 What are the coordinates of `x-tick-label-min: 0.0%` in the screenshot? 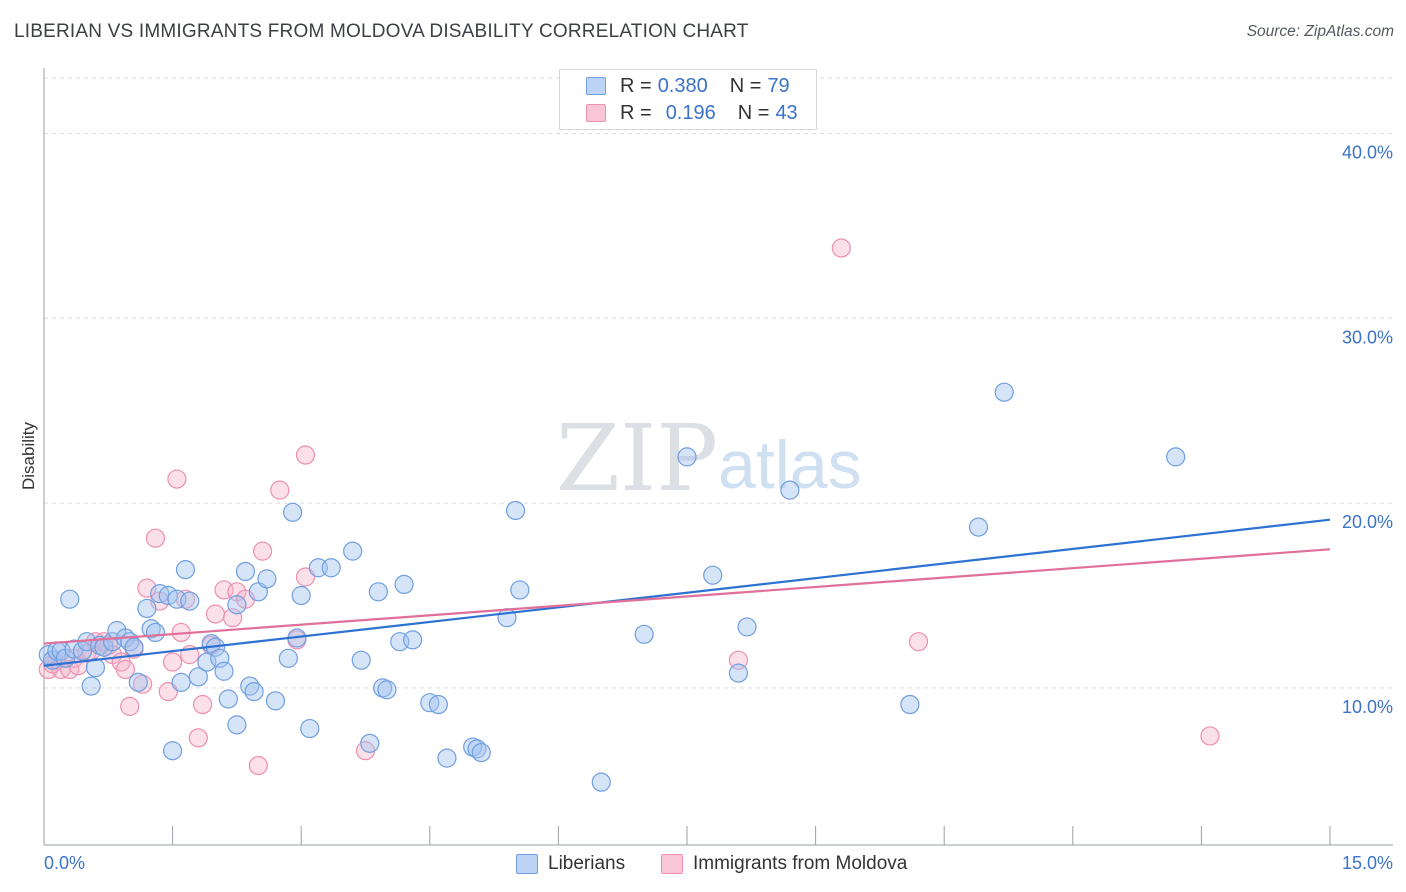 It's located at (64, 863).